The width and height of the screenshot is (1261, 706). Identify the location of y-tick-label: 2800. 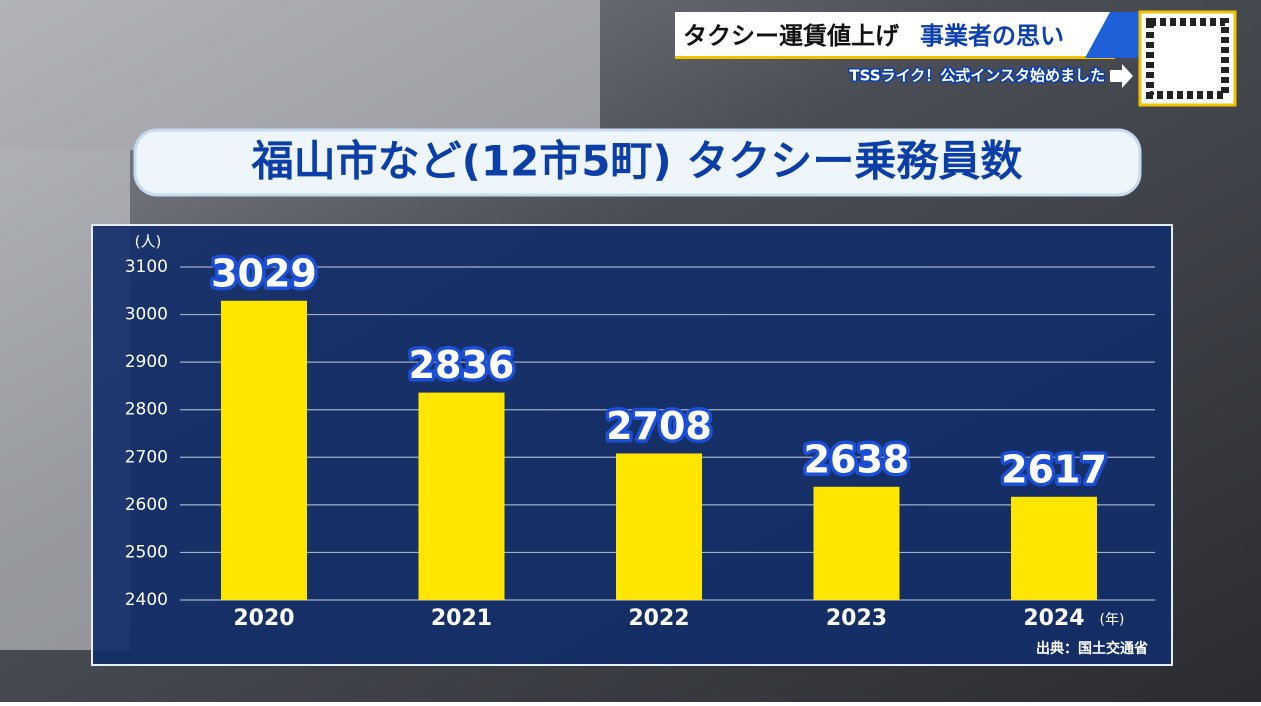
(146, 410).